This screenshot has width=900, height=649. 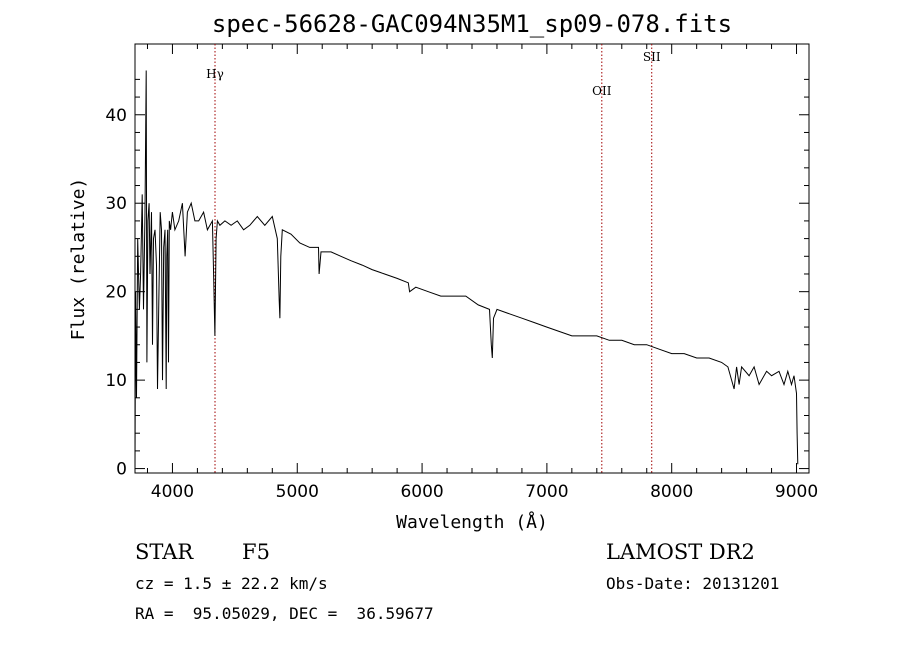 I want to click on y-tick-label: 0, so click(x=121, y=470).